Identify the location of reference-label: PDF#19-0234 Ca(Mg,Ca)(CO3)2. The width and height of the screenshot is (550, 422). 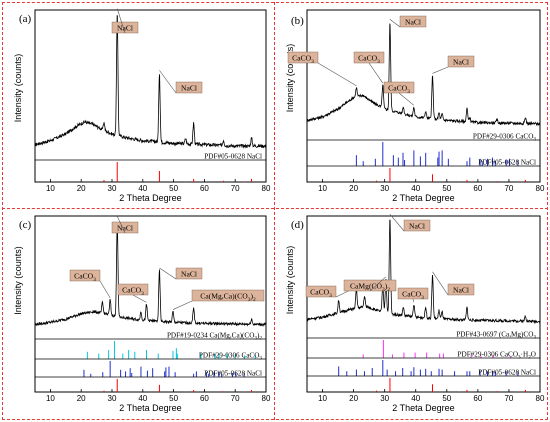
(214, 337).